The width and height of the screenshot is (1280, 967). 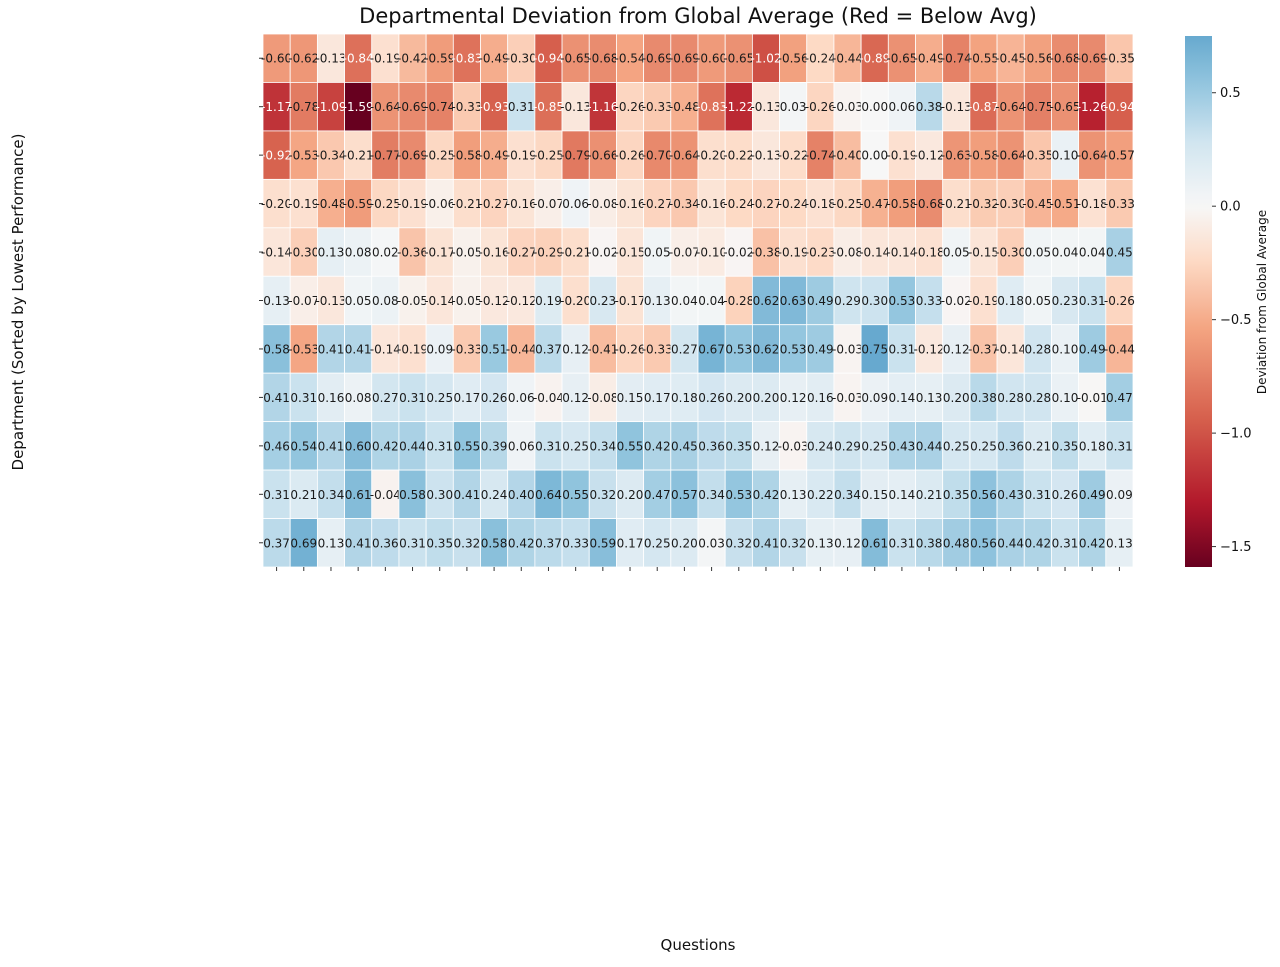 I want to click on cell-value-label: 0.29, so click(x=847, y=301).